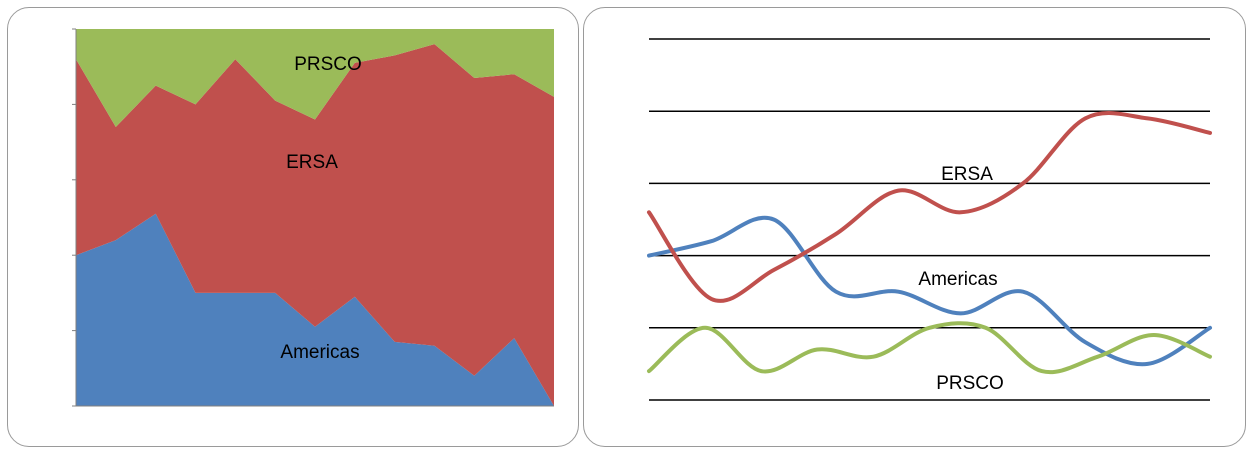 This screenshot has width=1249, height=450. Describe the element at coordinates (315, 78) in the screenshot. I see `area-prsco` at that location.